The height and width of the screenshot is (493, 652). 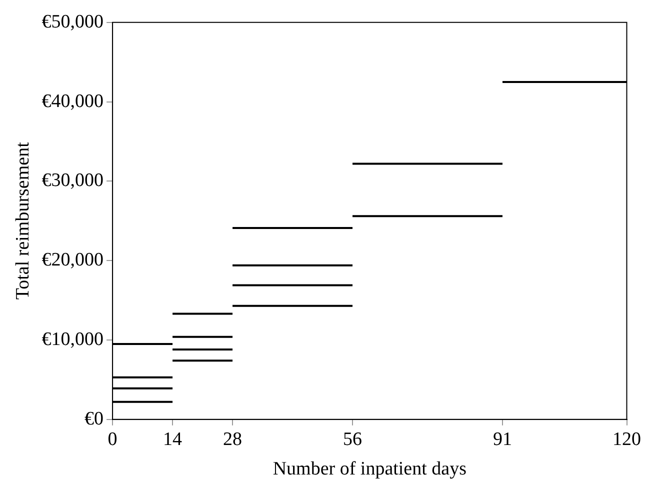 I want to click on y-tick-label: €50,000, so click(x=73, y=21).